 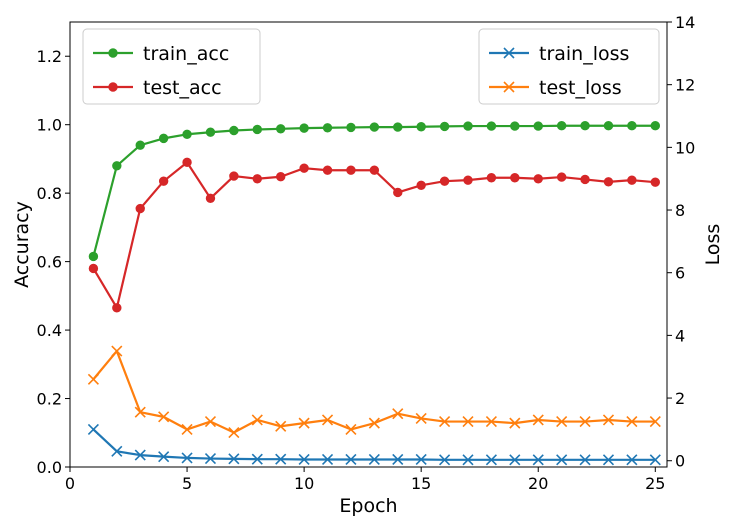 What do you see at coordinates (49, 262) in the screenshot?
I see `left-y-tick-label: 0.6` at bounding box center [49, 262].